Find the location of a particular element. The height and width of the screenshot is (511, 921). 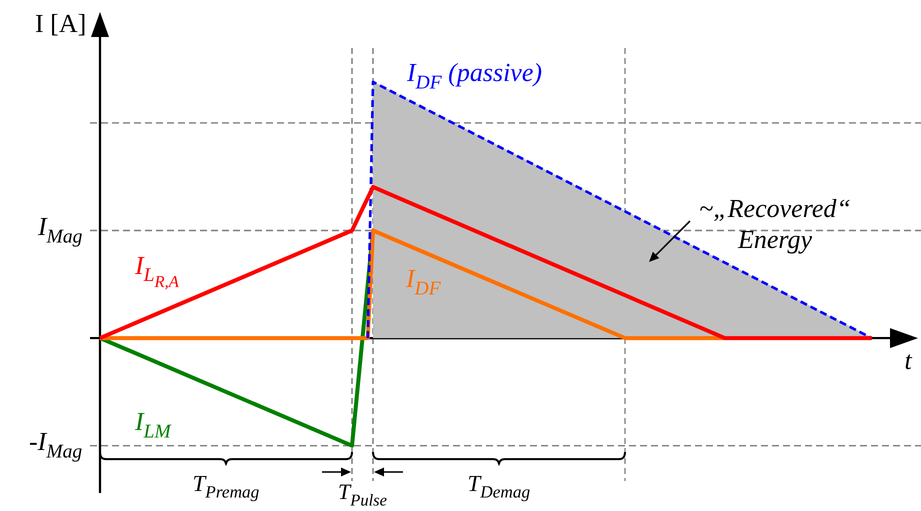

series-label: I$_{DF}$ (passive) is located at coordinates (474, 76).